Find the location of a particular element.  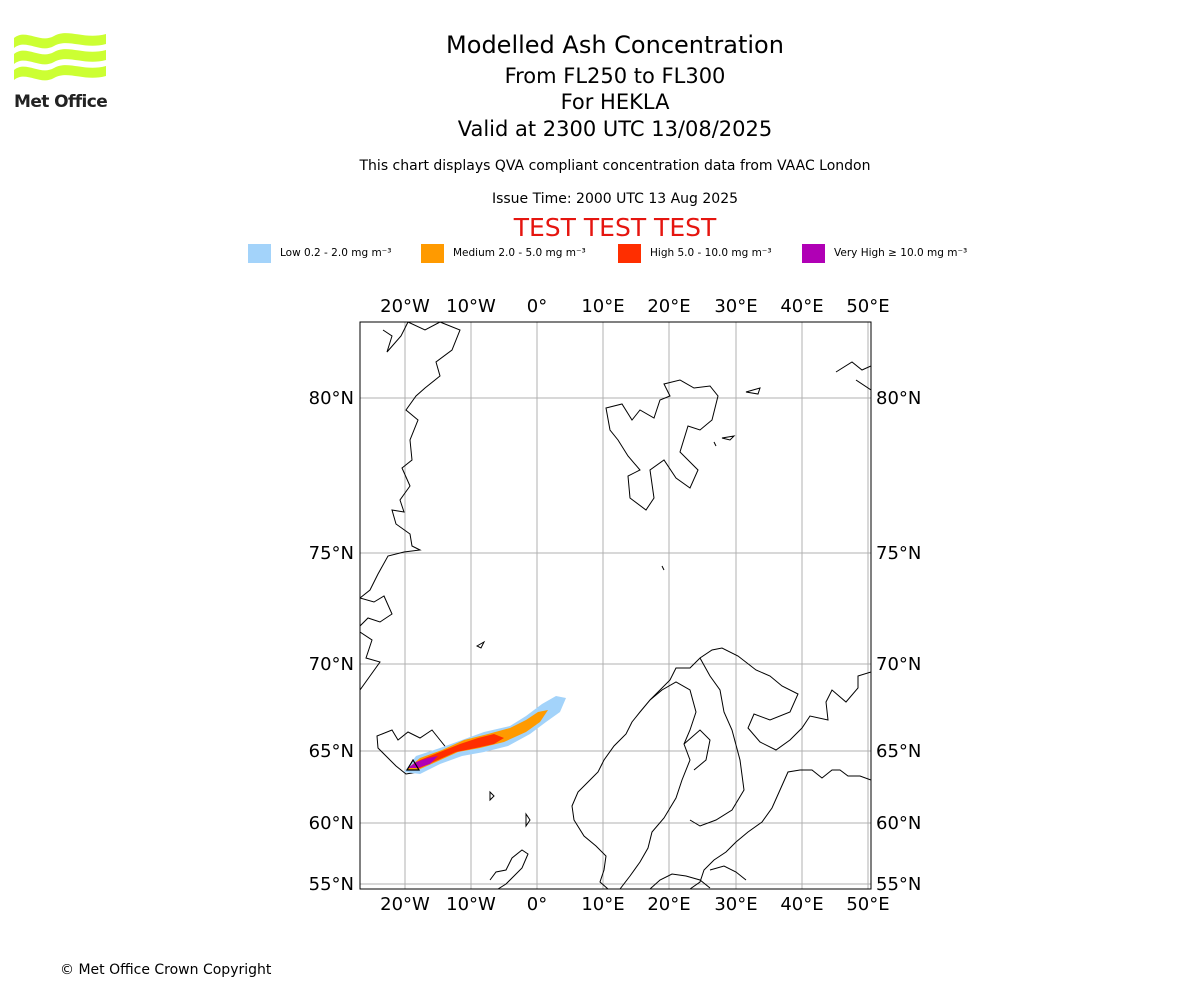

hekla-volcano-icon is located at coordinates (413, 764).